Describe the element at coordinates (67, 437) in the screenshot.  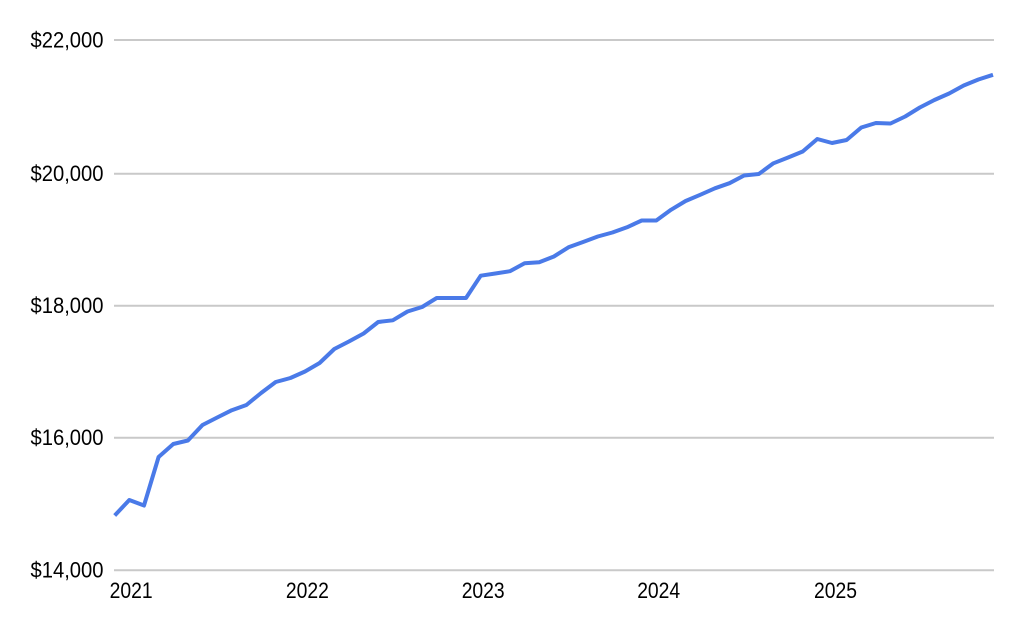
I see `svg-text: $16,000` at that location.